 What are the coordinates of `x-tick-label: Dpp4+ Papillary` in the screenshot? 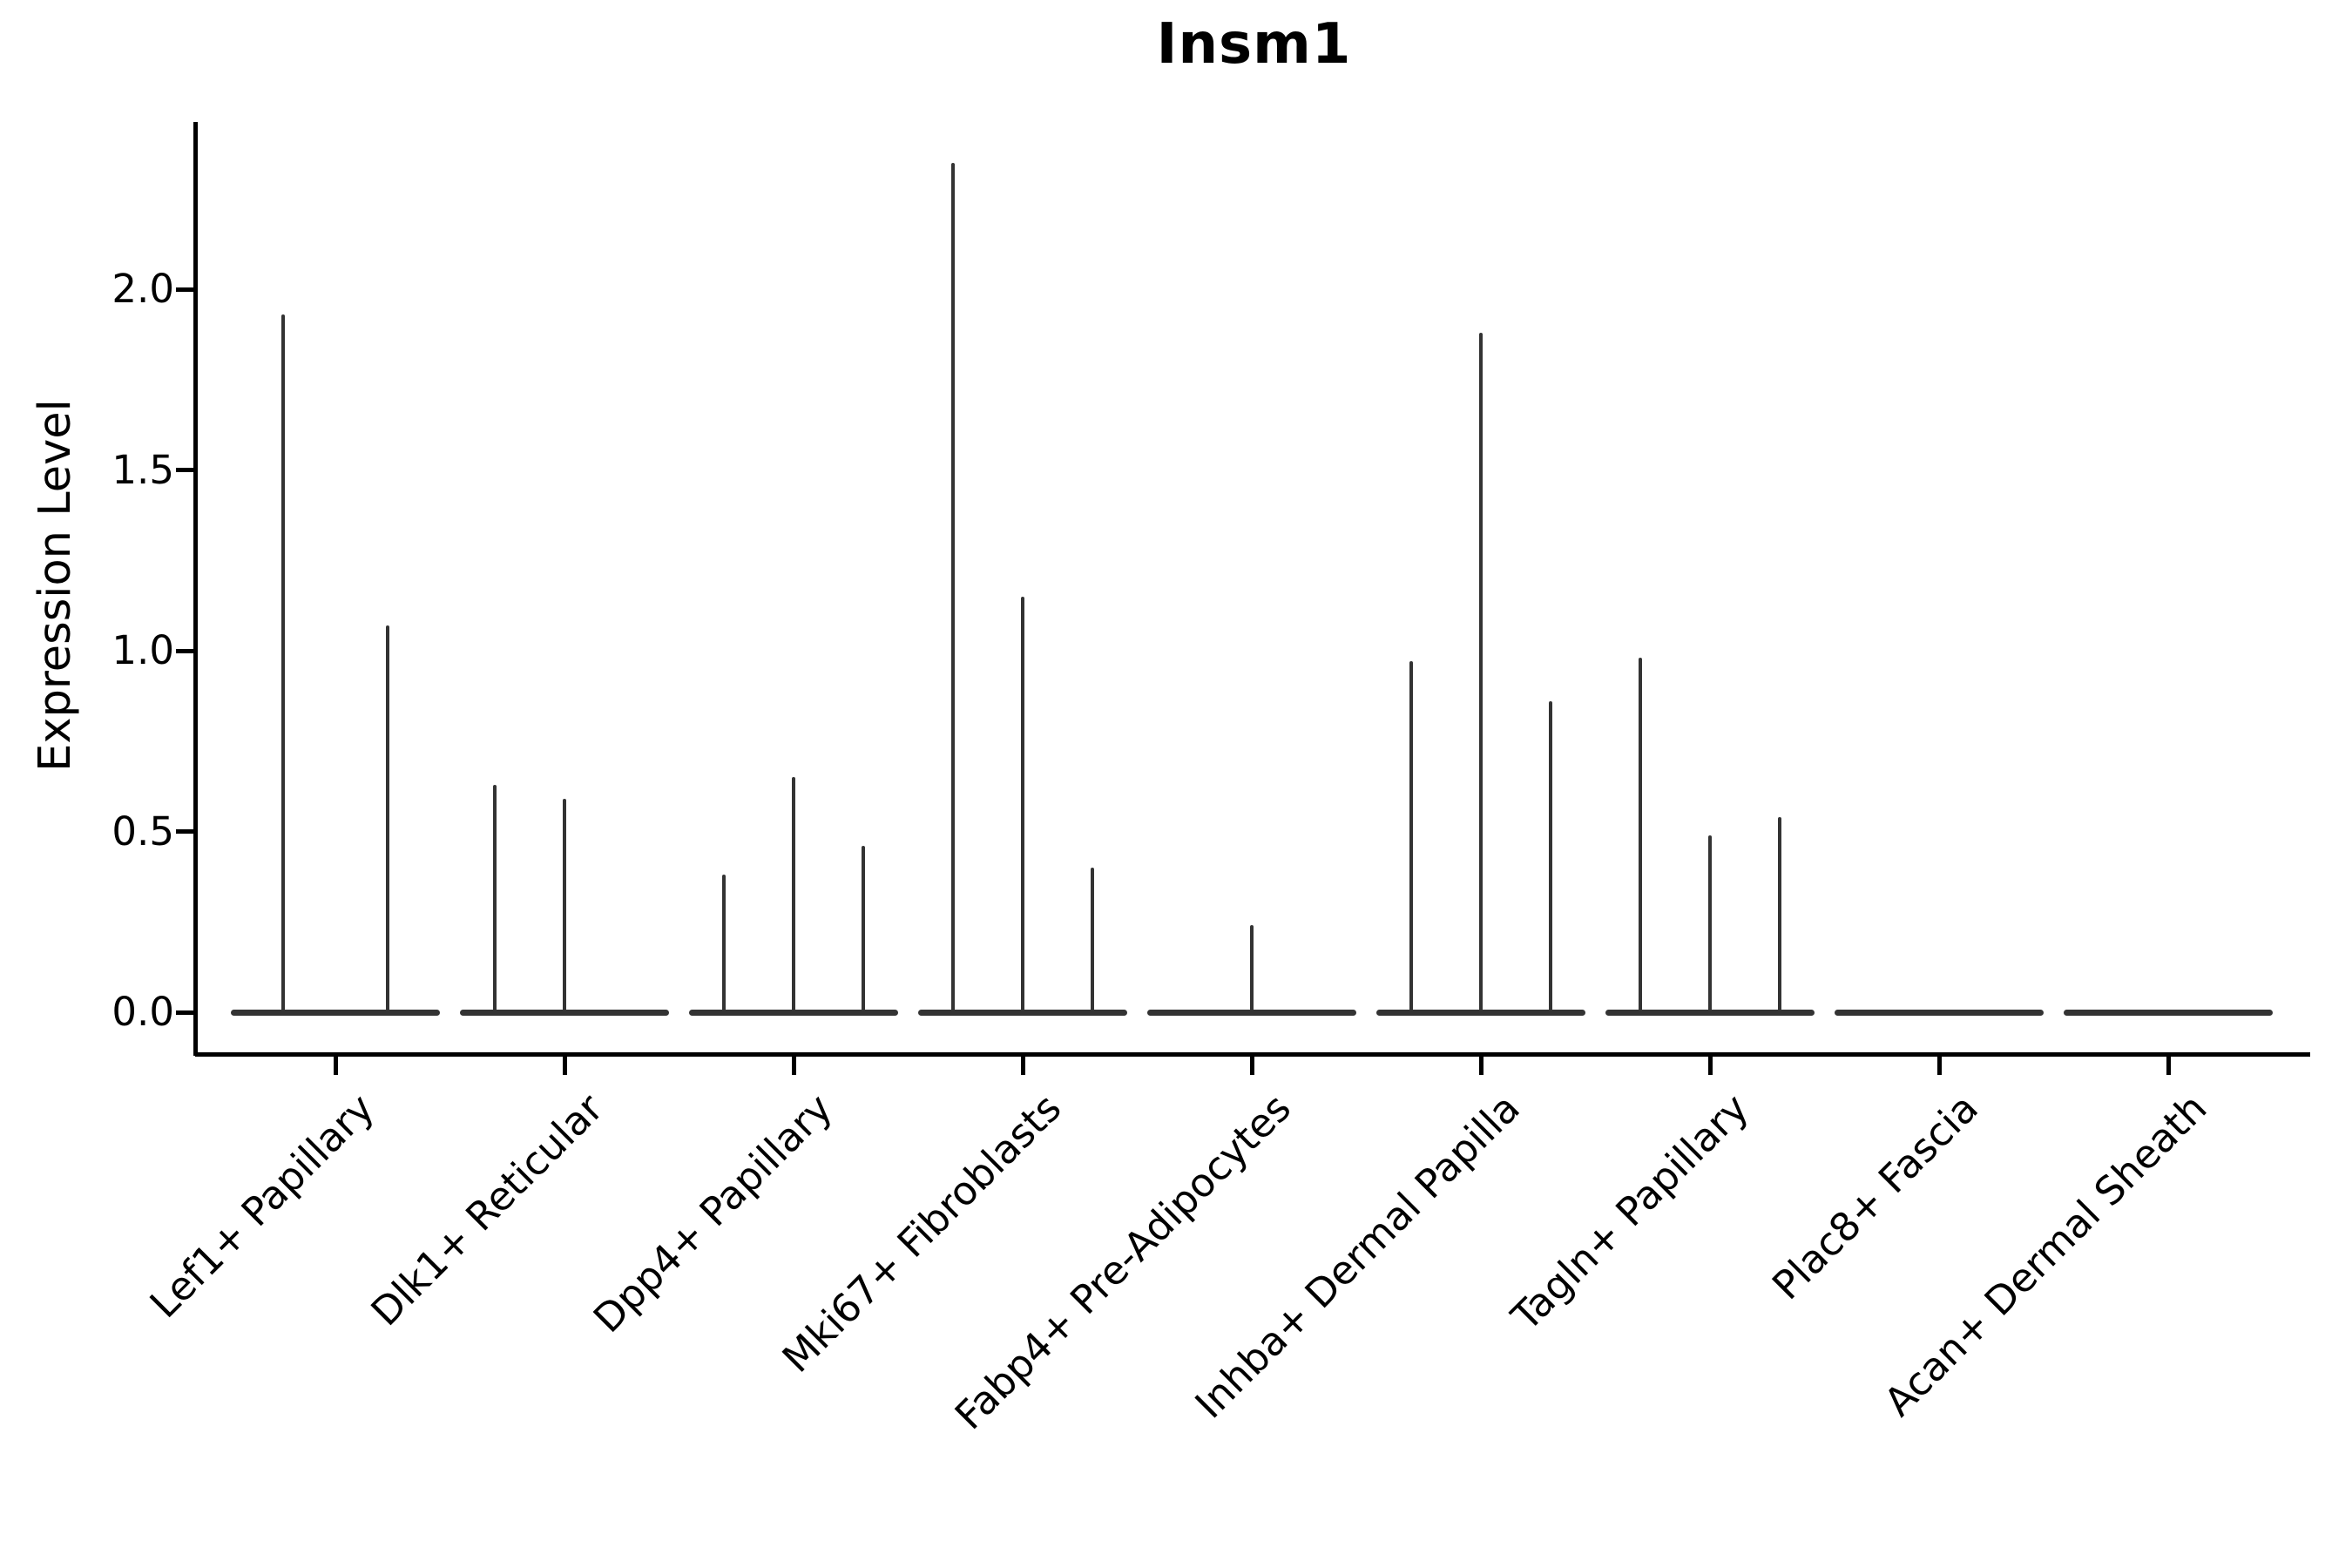 It's located at (712, 1213).